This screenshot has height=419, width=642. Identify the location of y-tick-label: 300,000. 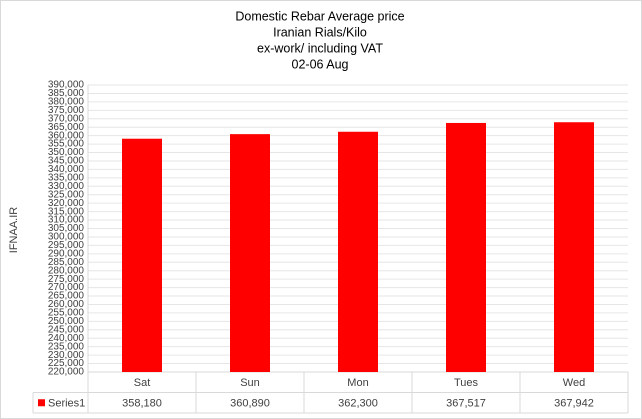
(66, 237).